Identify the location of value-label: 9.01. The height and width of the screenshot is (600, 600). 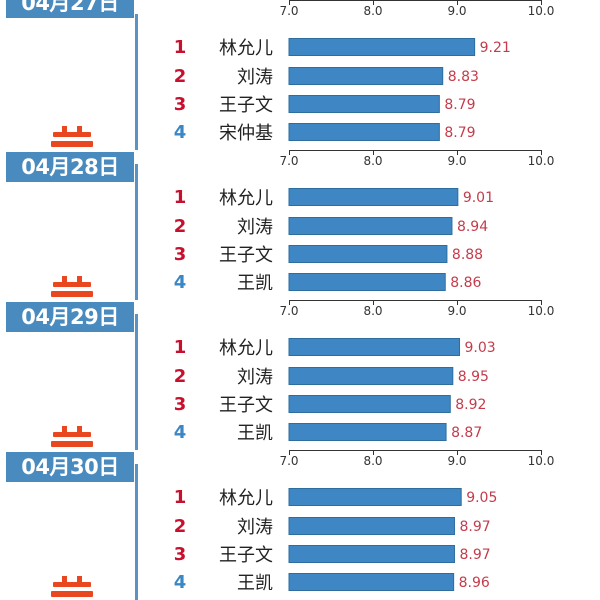
(478, 198).